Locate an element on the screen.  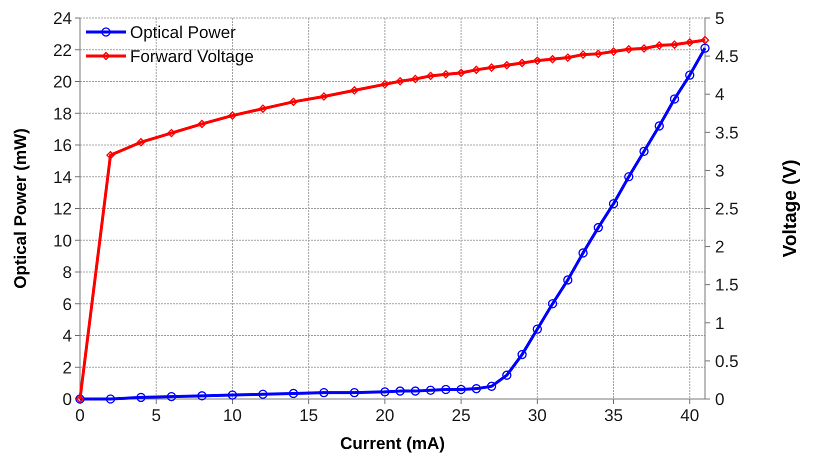
x-tick-label: 35 is located at coordinates (613, 415).